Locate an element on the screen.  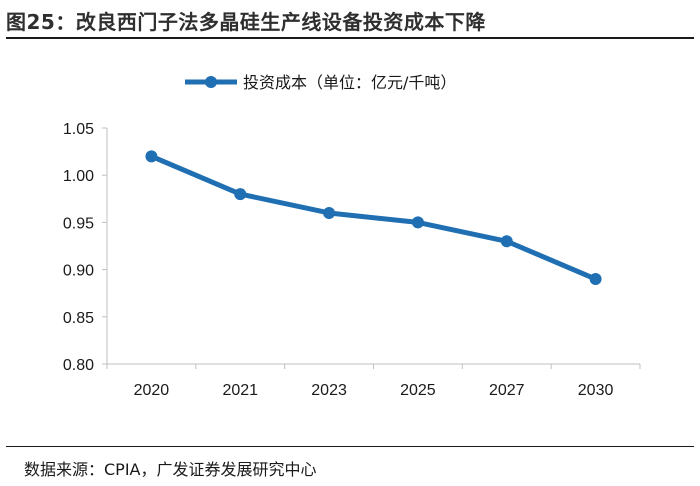
y-tick-label: 0.80 is located at coordinates (78, 365).